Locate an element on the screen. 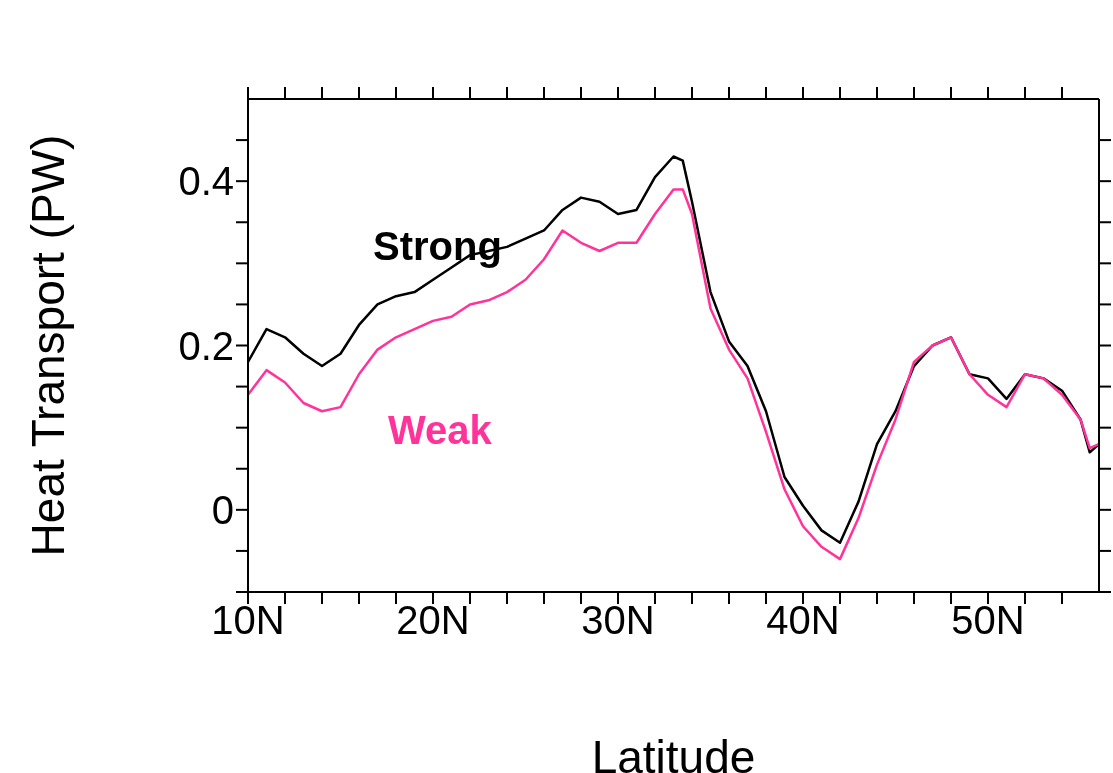  x-tick-label: 30N is located at coordinates (618, 620).